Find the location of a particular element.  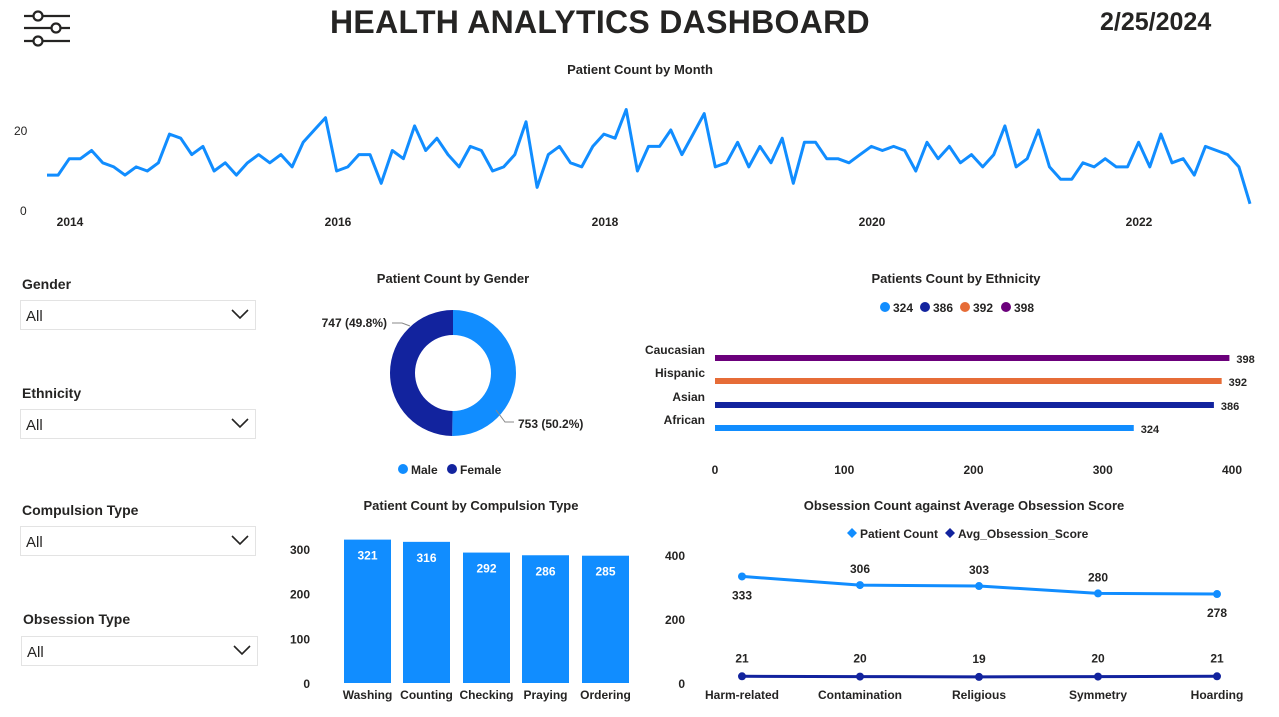

compulsion-dropdown: All is located at coordinates (138, 541).